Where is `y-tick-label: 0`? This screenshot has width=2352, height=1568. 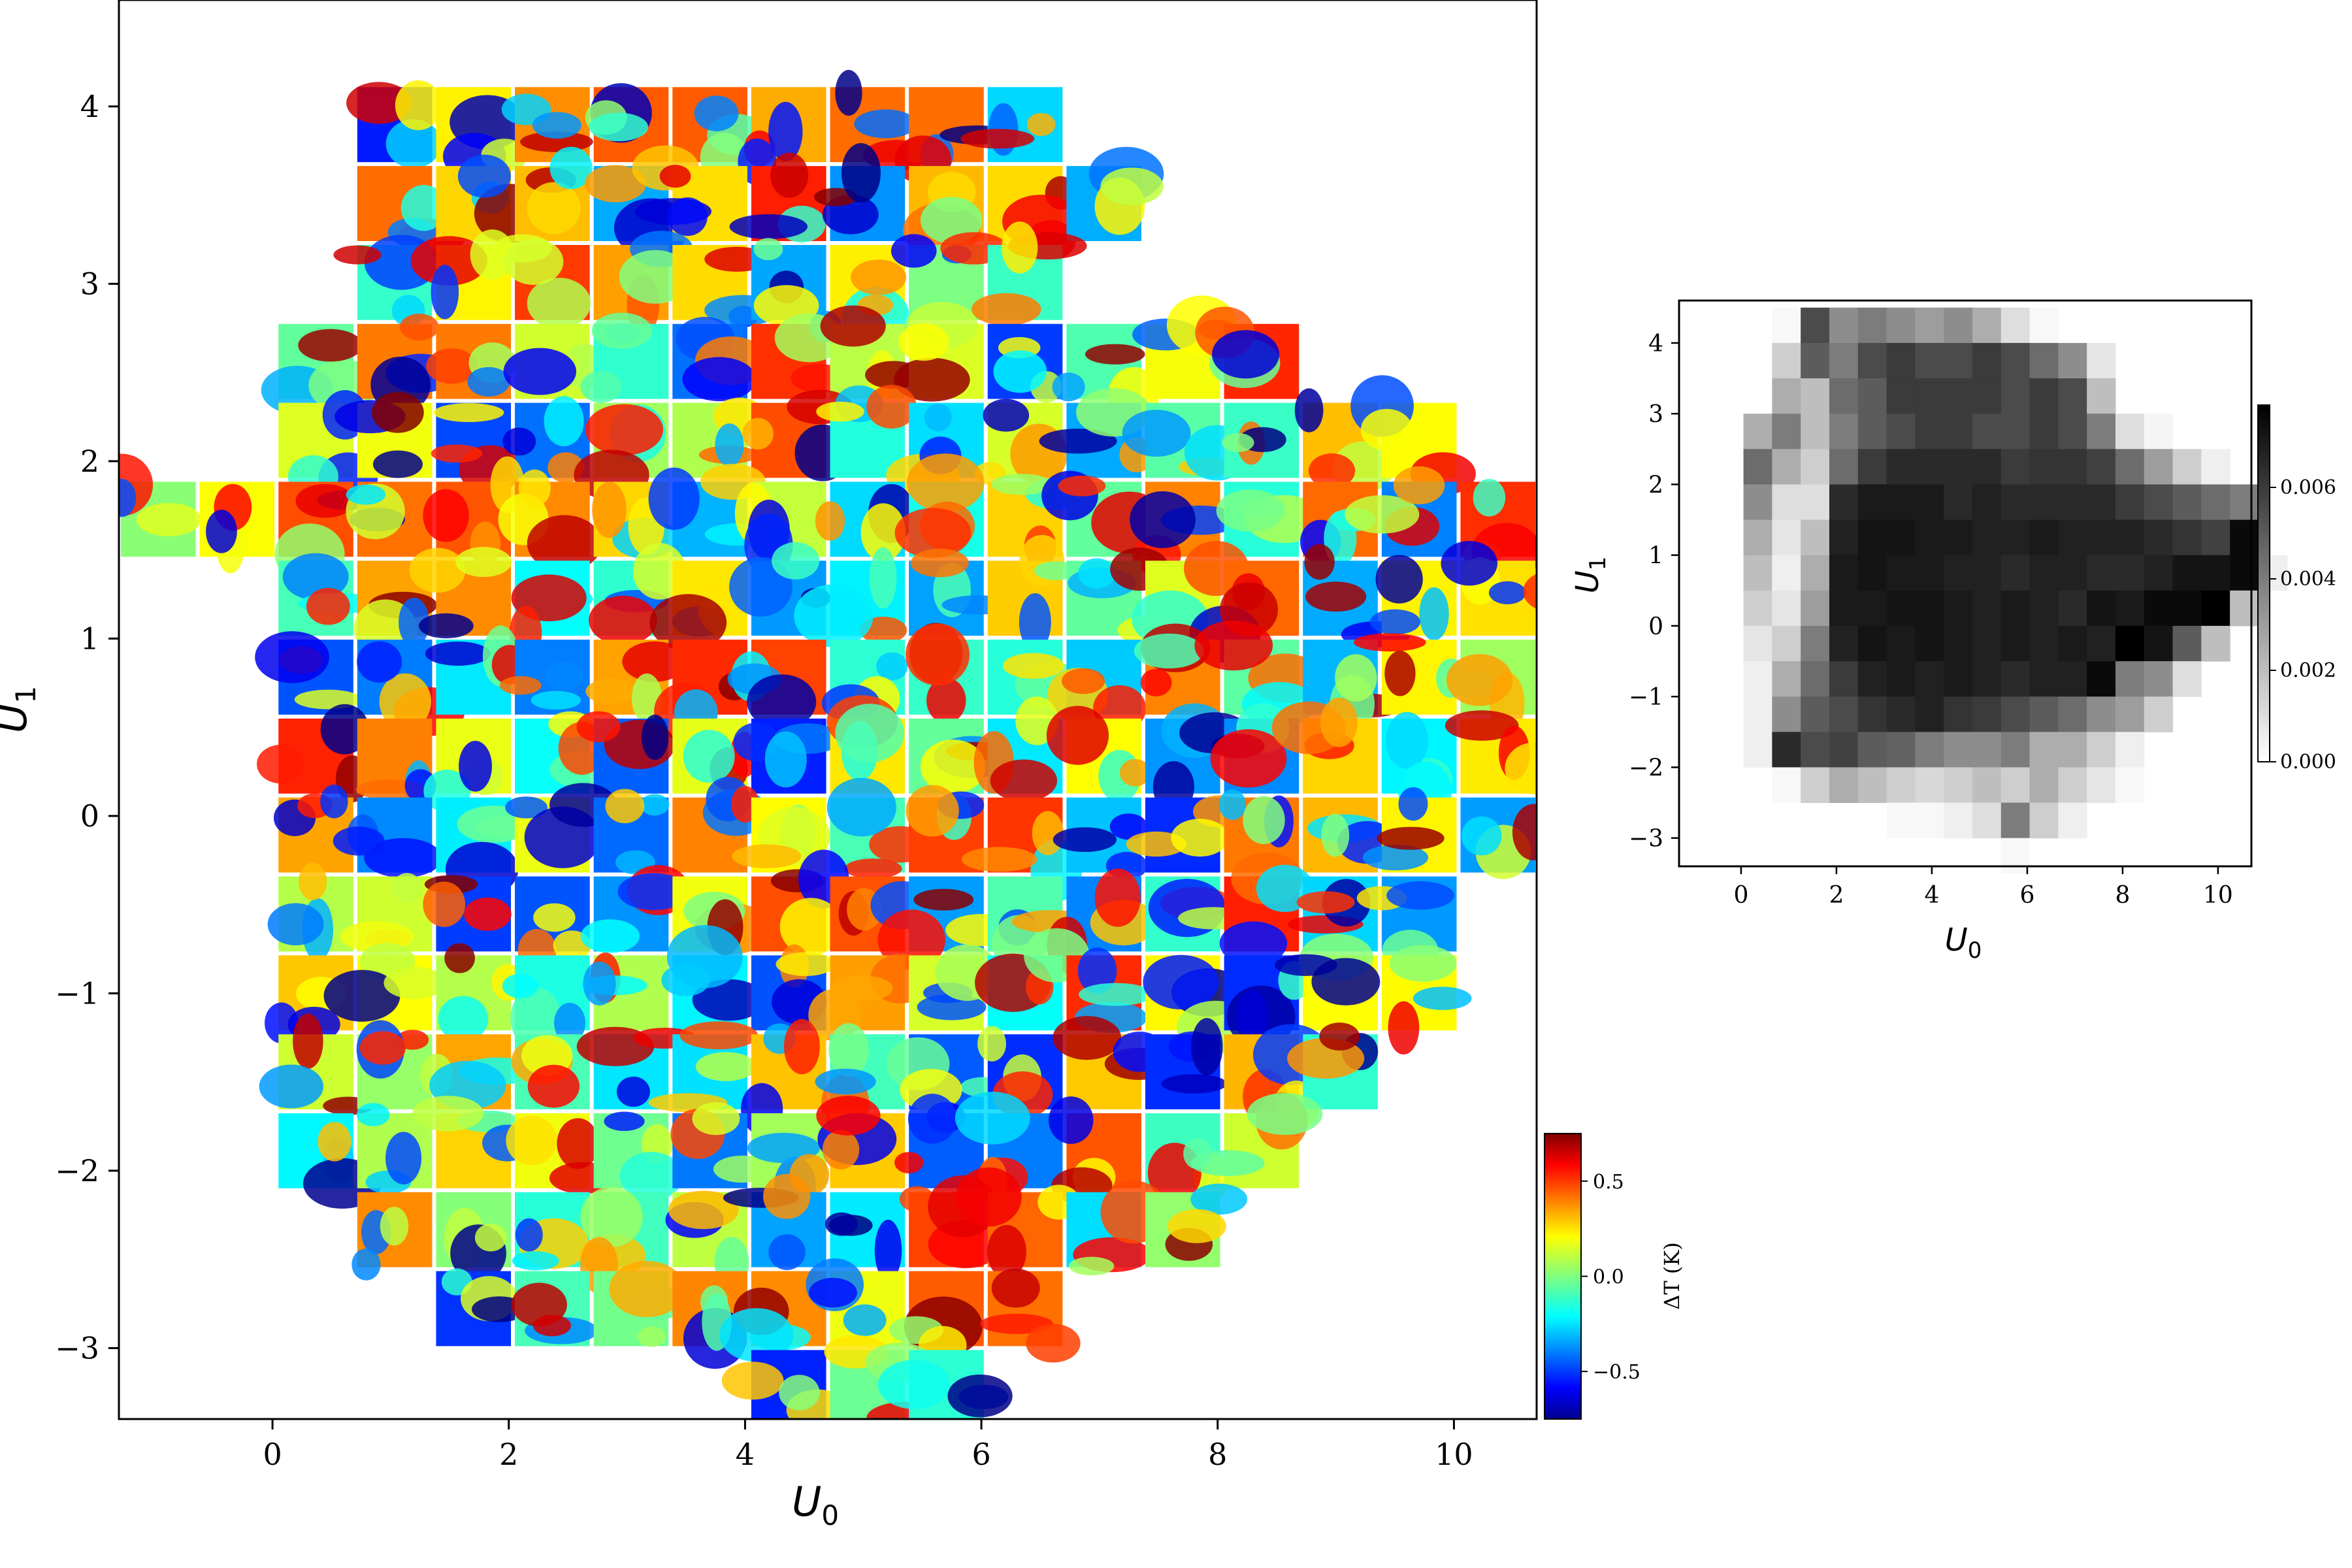
y-tick-label: 0 is located at coordinates (1655, 626).